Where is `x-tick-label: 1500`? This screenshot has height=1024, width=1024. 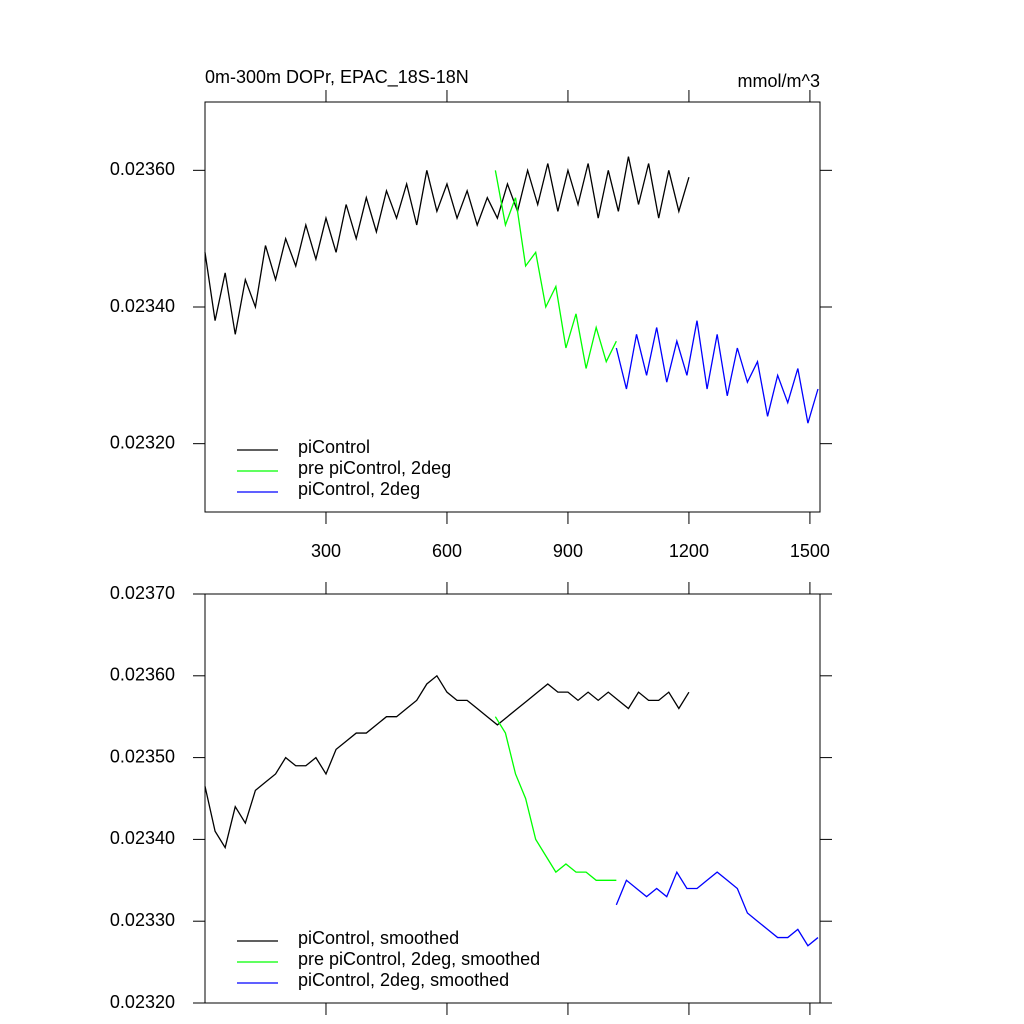
x-tick-label: 1500 is located at coordinates (810, 551).